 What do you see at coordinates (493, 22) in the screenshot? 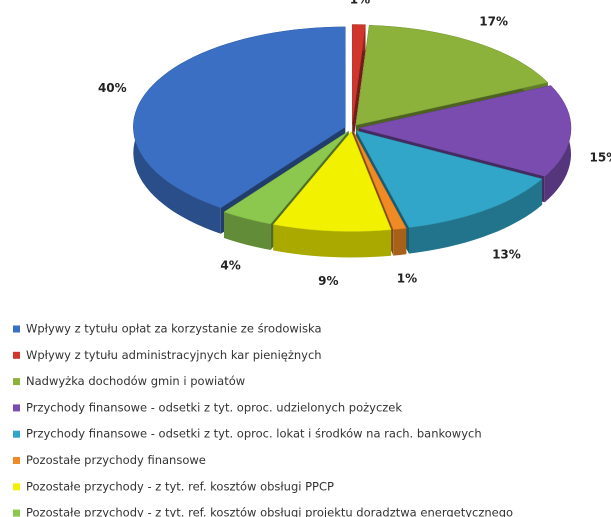
I see `data-label: 17%` at bounding box center [493, 22].